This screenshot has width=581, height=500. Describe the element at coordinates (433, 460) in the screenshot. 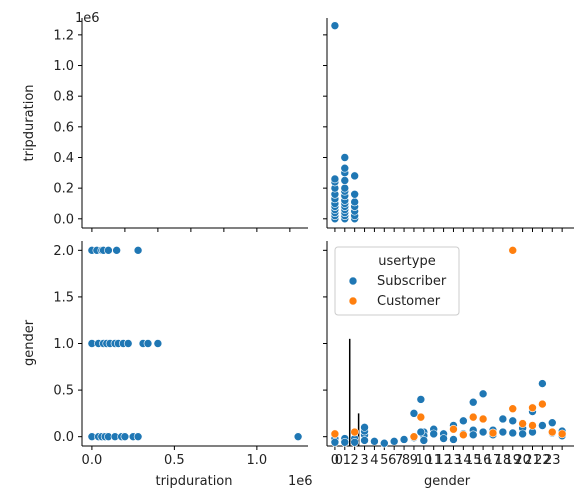

I see `xtick-gender-label: 11` at that location.